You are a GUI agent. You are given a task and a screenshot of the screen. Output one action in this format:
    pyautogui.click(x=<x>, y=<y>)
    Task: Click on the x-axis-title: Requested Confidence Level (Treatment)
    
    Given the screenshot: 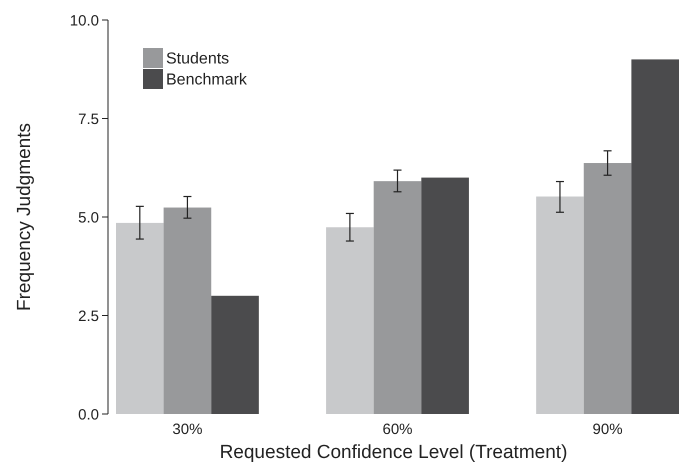 What is the action you would take?
    pyautogui.click(x=394, y=452)
    